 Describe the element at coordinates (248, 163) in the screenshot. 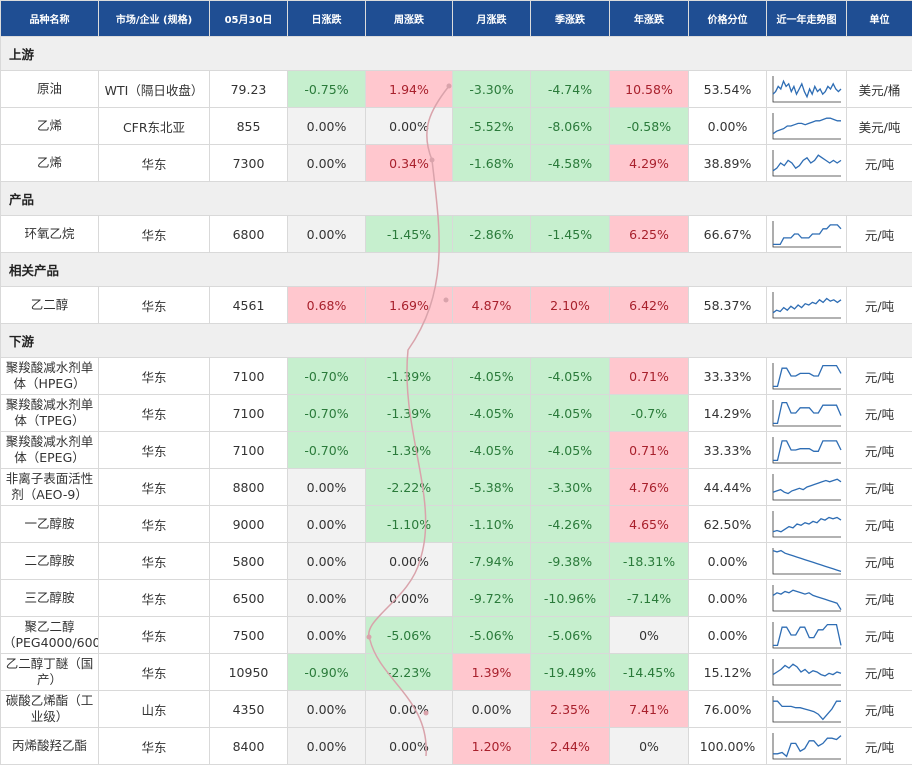

I see `price-cell: 7300` at that location.